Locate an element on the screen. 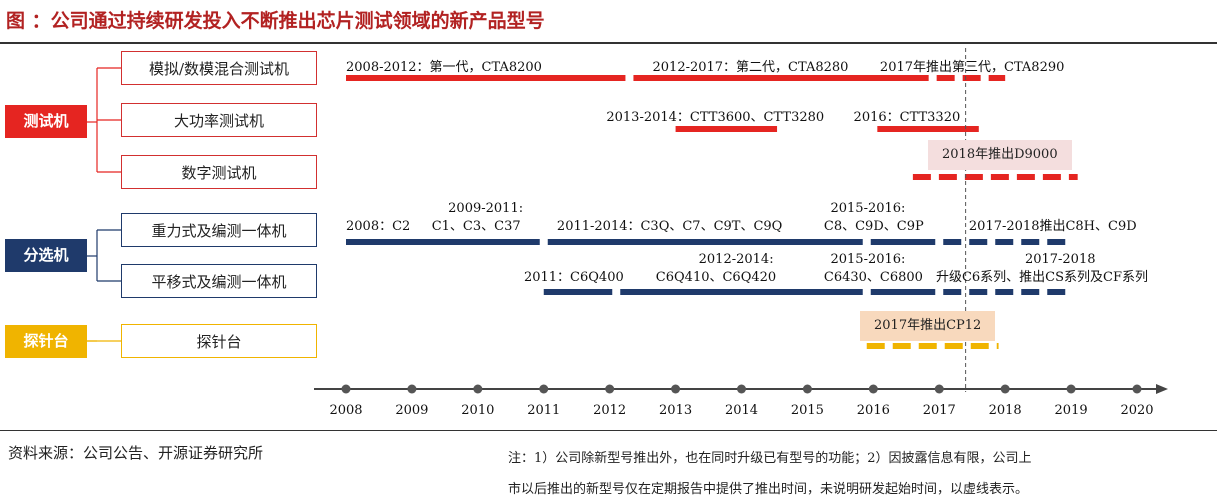 The width and height of the screenshot is (1217, 500). bar-label-row1-0: 2013-2014：CTT3600、CTT3280 is located at coordinates (715, 117).